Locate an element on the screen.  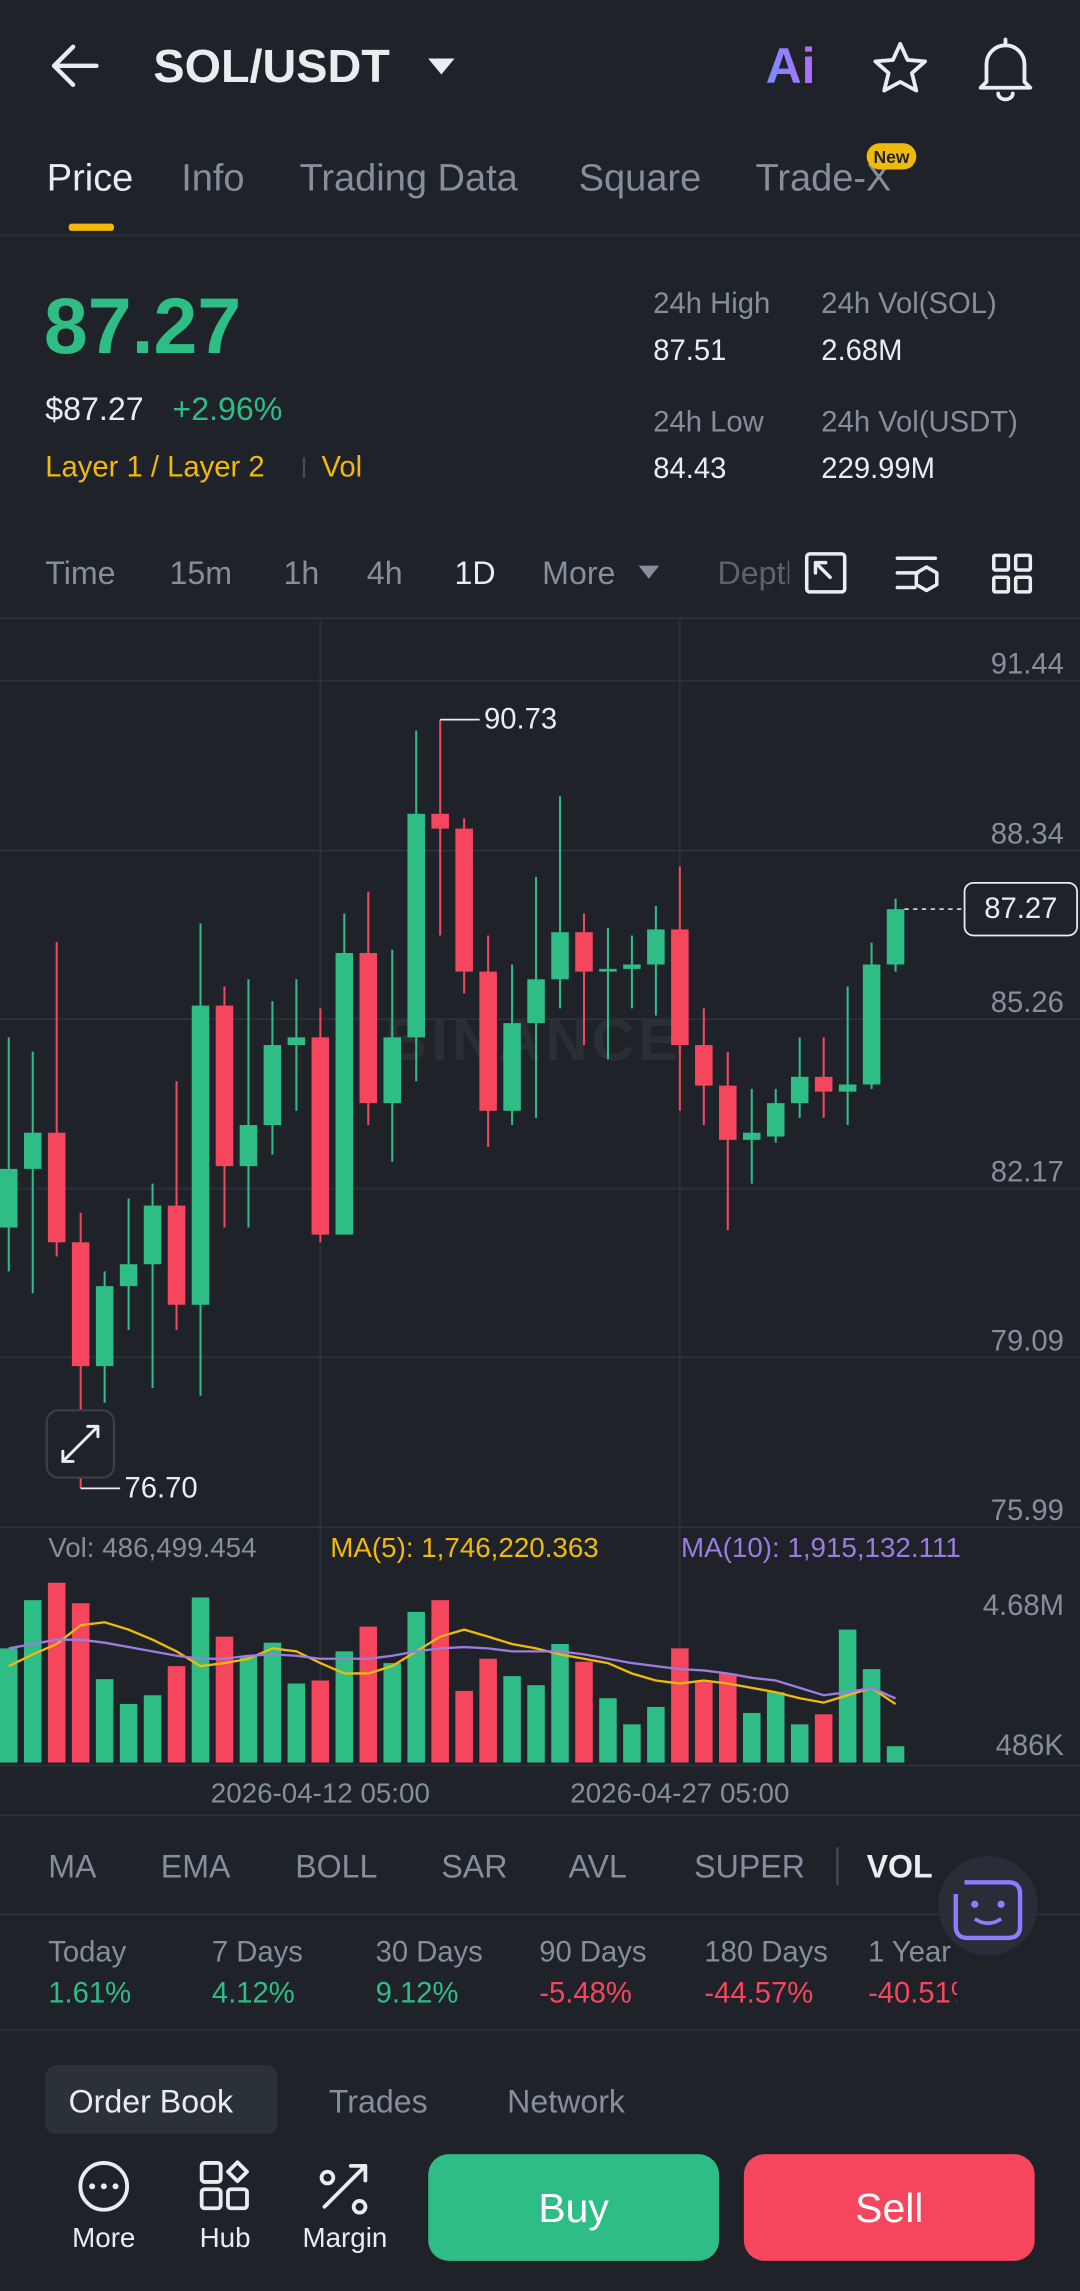
perf-label: 7 Days is located at coordinates (257, 1953).